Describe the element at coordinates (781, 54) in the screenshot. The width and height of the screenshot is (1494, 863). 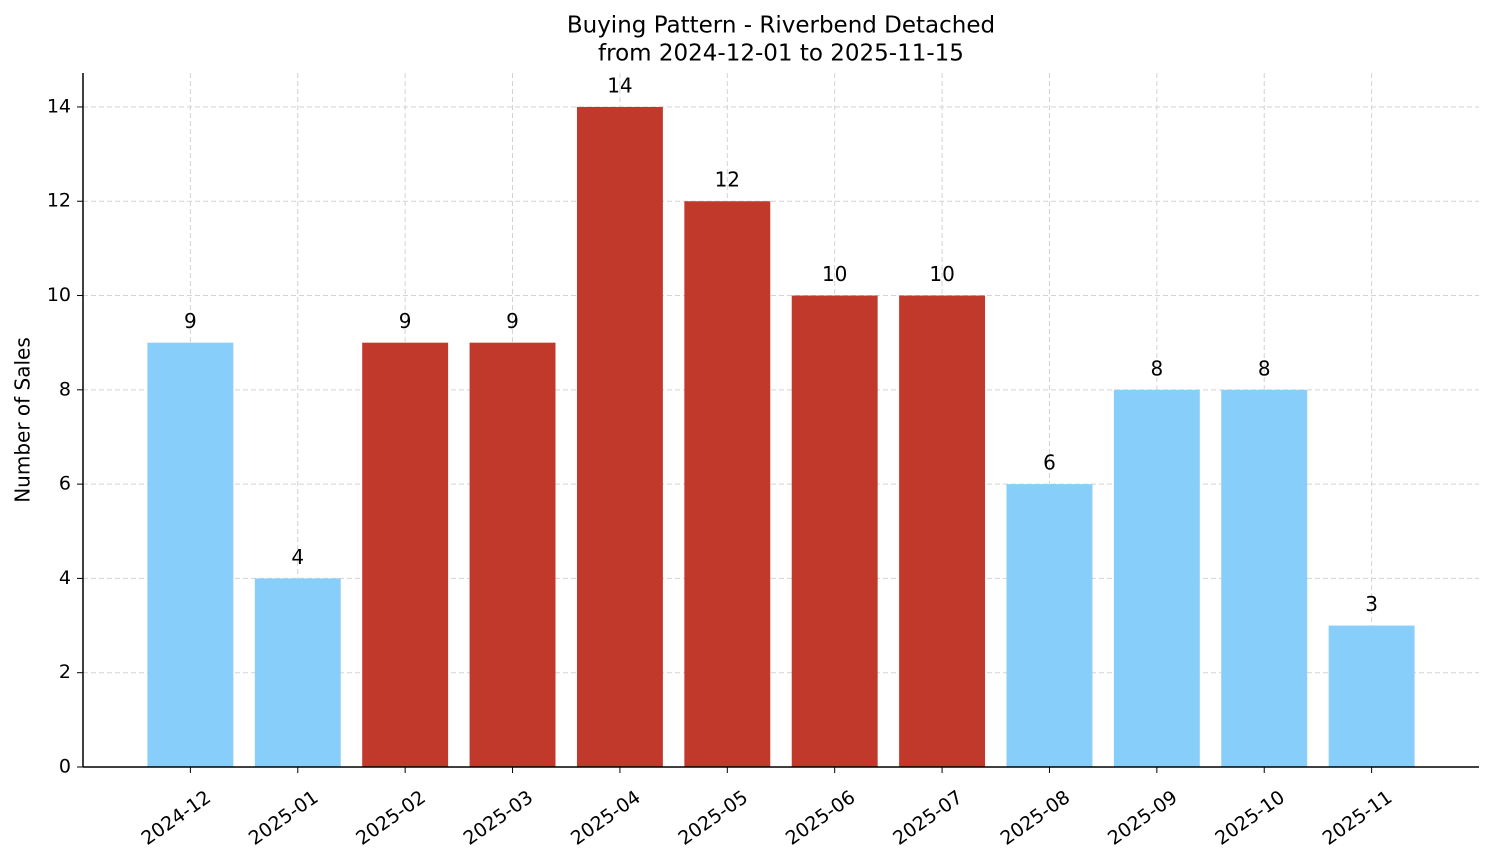
I see `chart-subtitle: from 2024-12-01 to 2025-11-15` at that location.